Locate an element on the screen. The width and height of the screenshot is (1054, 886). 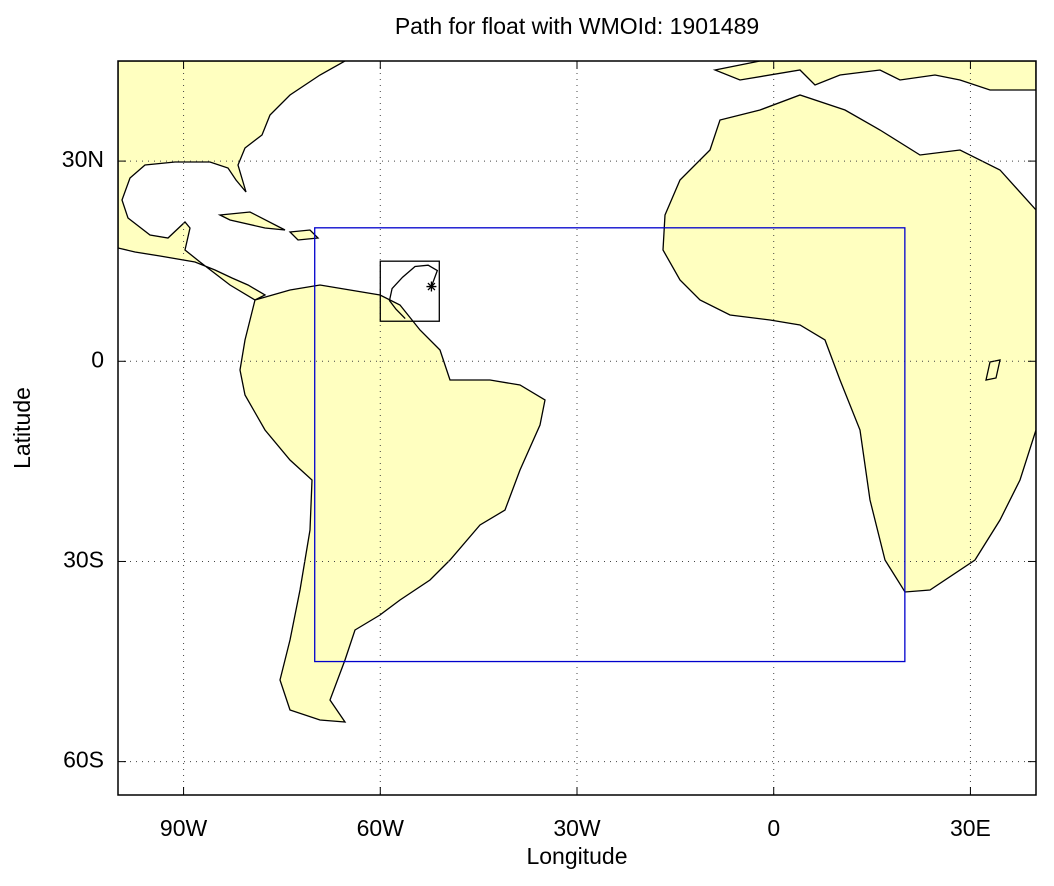
cuba is located at coordinates (251, 221).